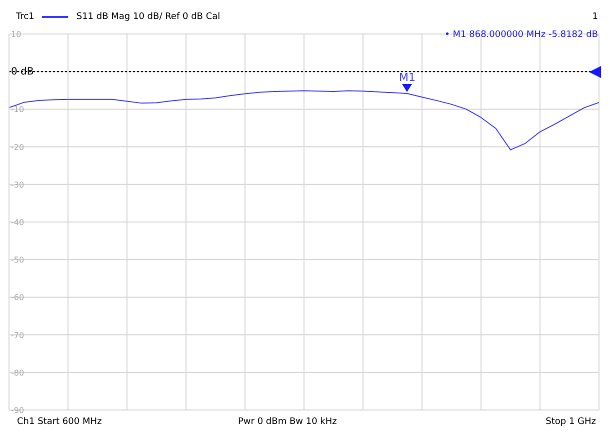  I want to click on y-tick-label: 10, so click(16, 34).